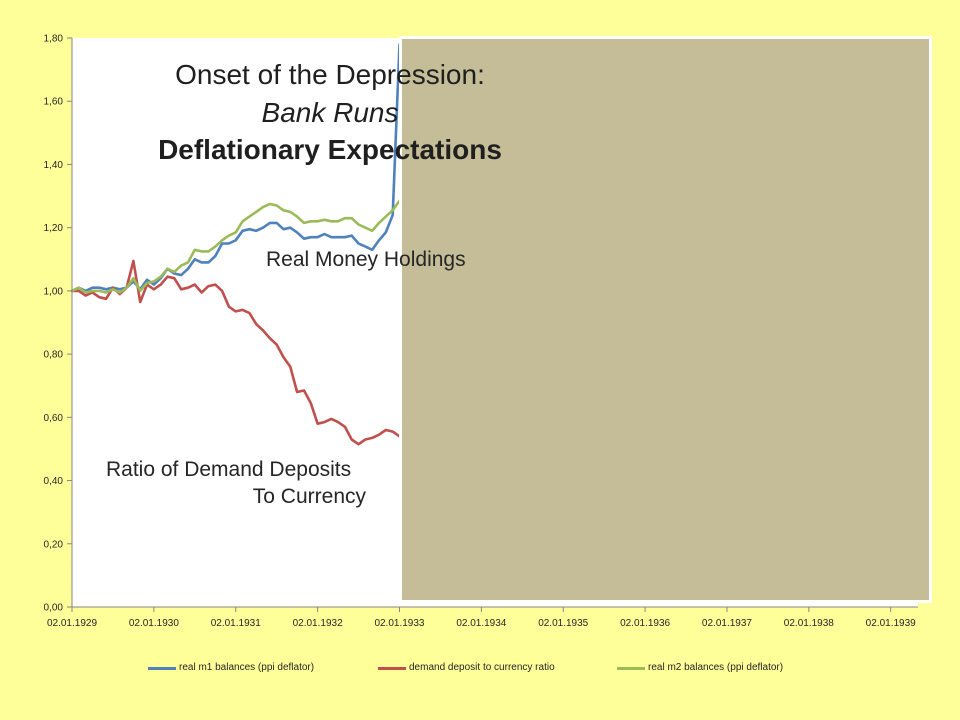 This screenshot has width=960, height=720. What do you see at coordinates (482, 667) in the screenshot?
I see `legend-label-deposit-currency-ratio: demand deposit to currency ratio` at bounding box center [482, 667].